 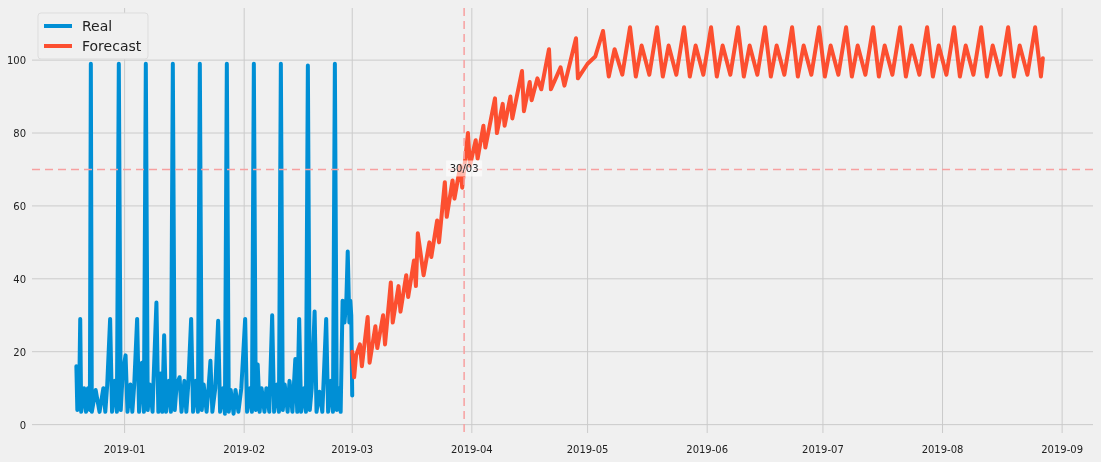 What do you see at coordinates (464, 169) in the screenshot?
I see `annotation: 30/03` at bounding box center [464, 169].